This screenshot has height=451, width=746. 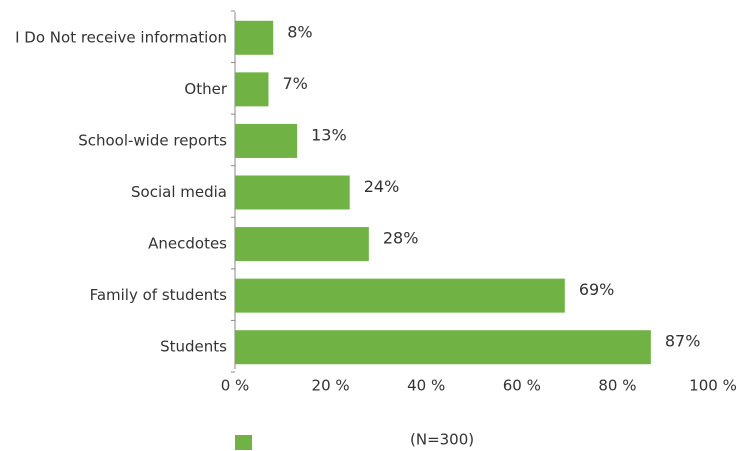 I want to click on legend-swatch, so click(x=243, y=442).